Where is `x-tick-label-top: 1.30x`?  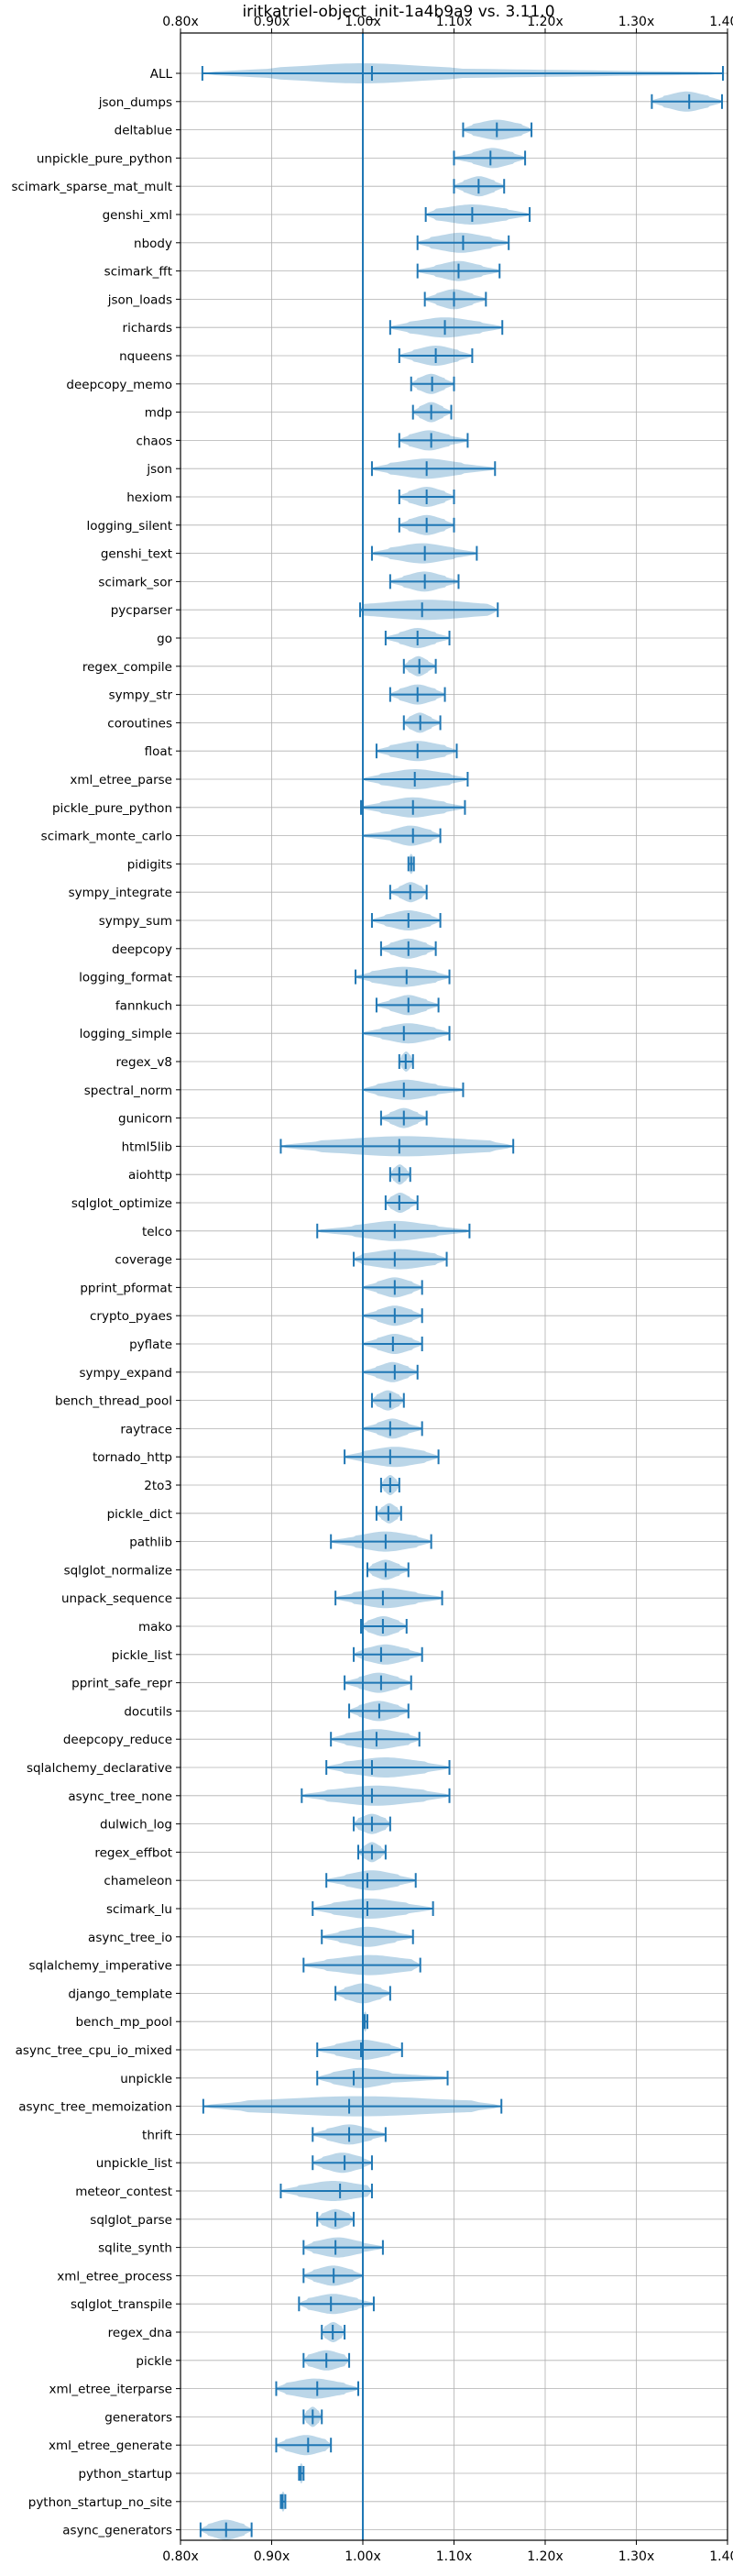
x-tick-label-top: 1.30x is located at coordinates (636, 22).